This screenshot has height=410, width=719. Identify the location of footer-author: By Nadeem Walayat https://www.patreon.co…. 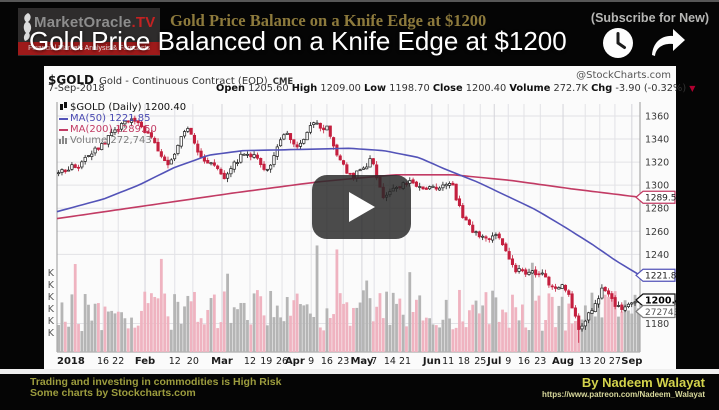
(623, 388).